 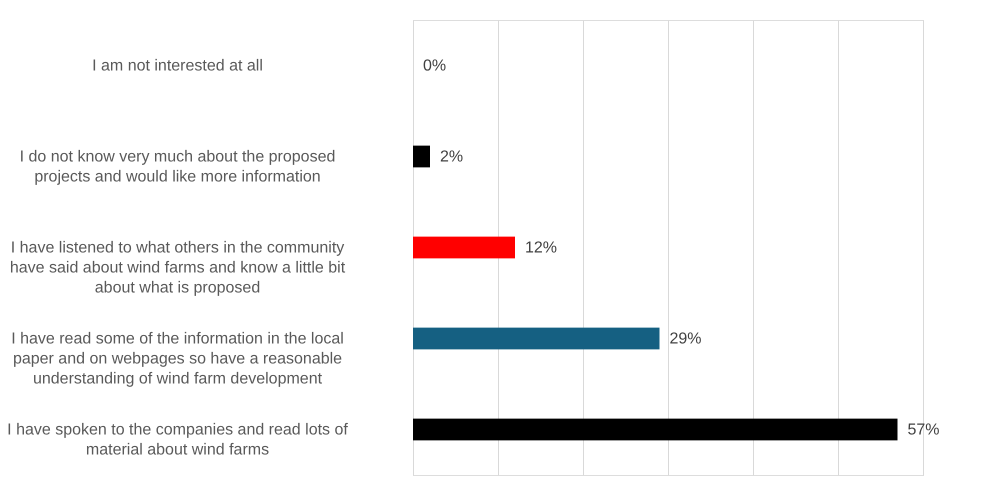 What do you see at coordinates (177, 359) in the screenshot?
I see `y-tick-label: I have read some of the information in the local paper and on webpages so have a reasonable understanding of wind farm development` at bounding box center [177, 359].